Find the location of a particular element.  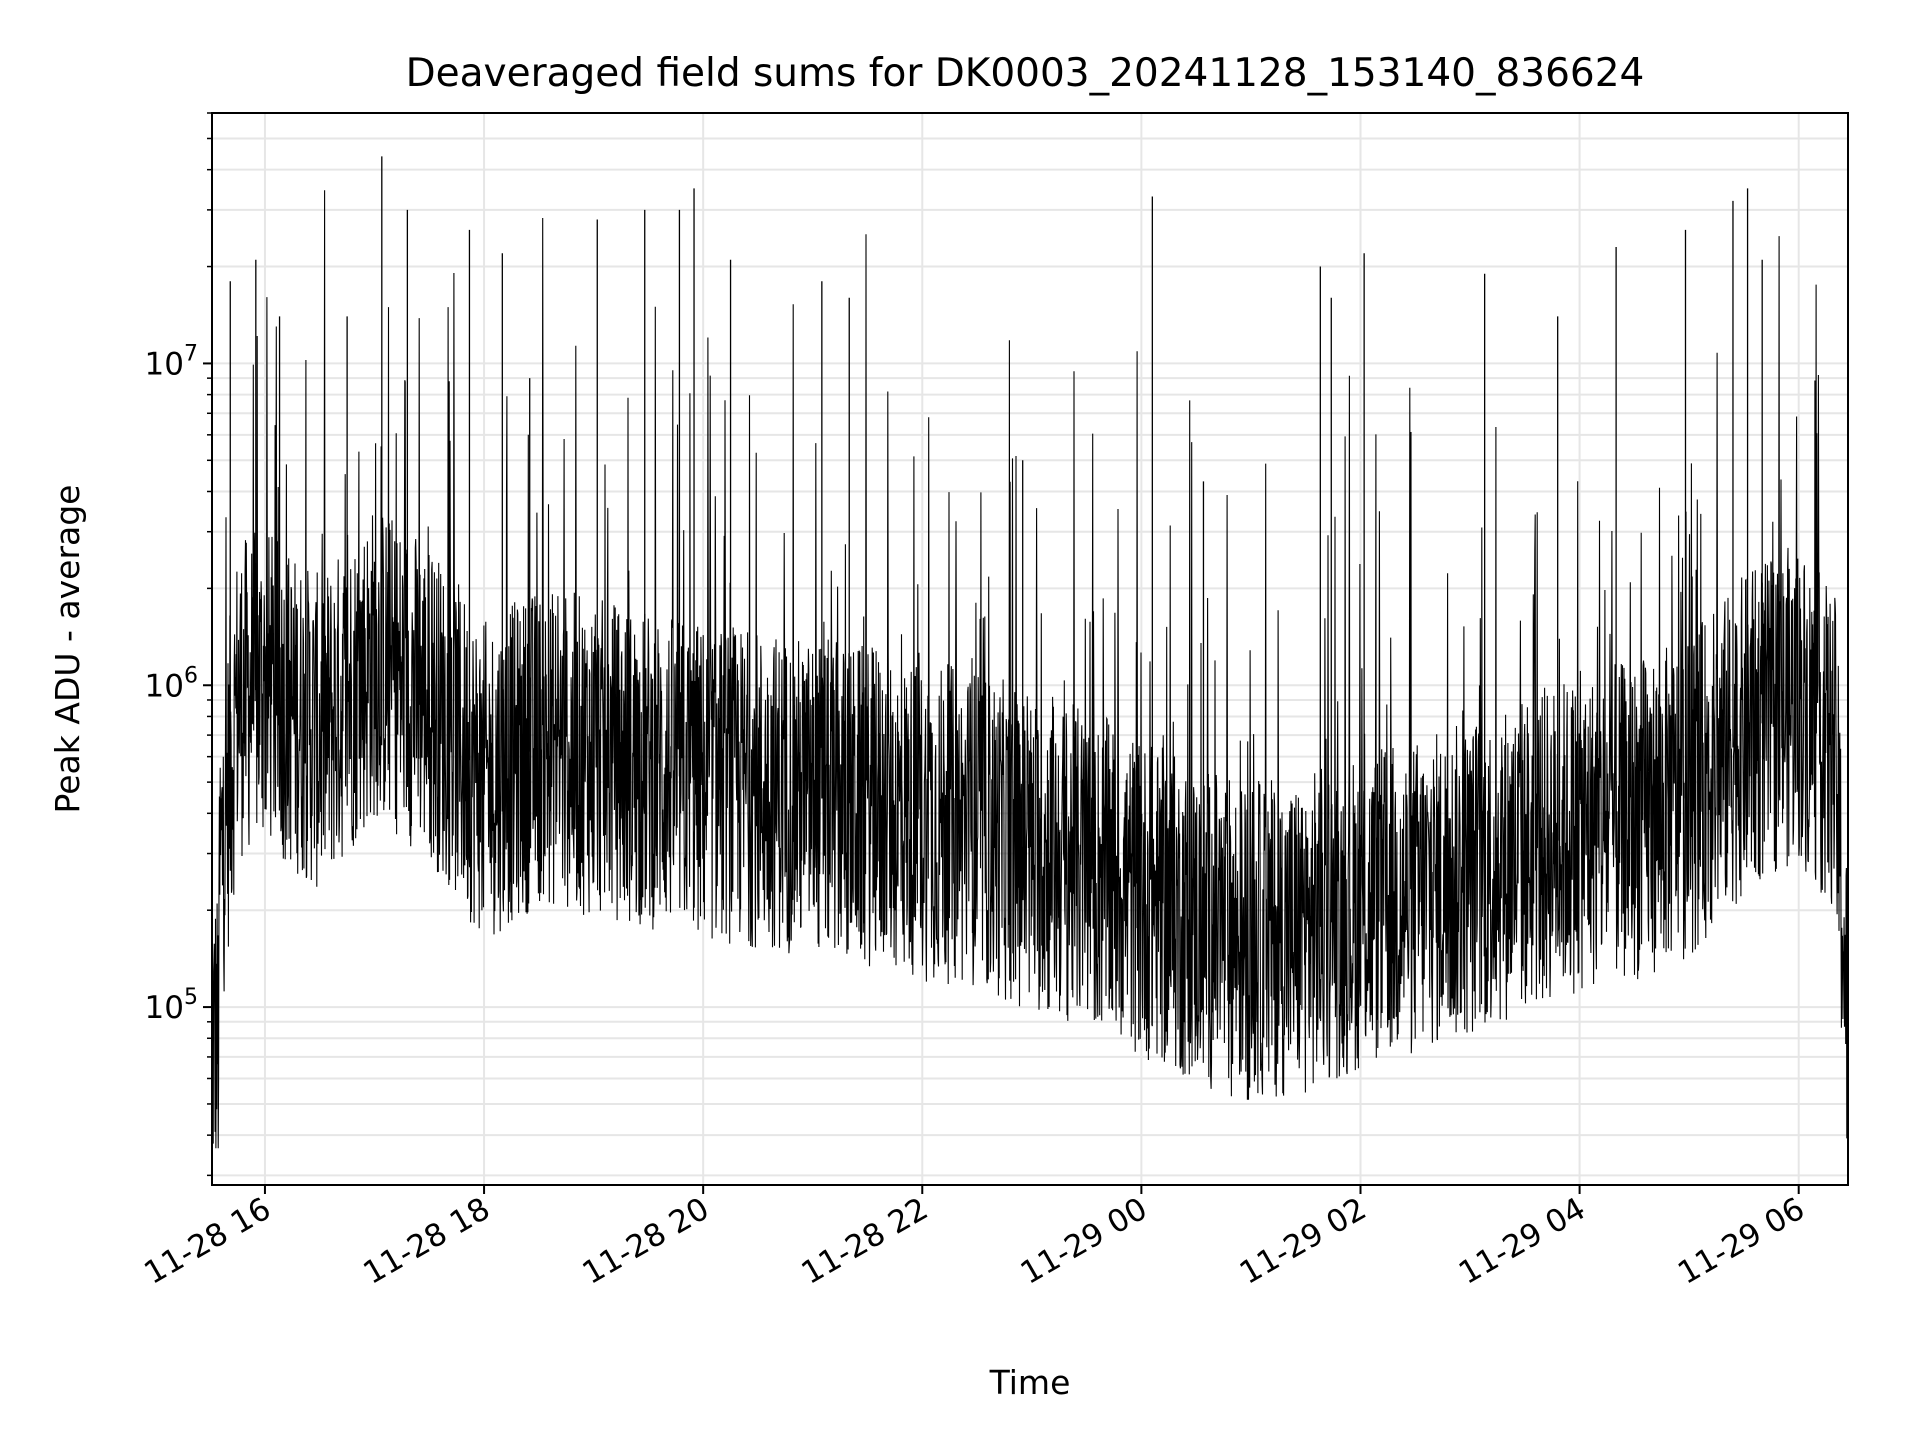

y-tick-label: 10⁶ is located at coordinates (171, 683).